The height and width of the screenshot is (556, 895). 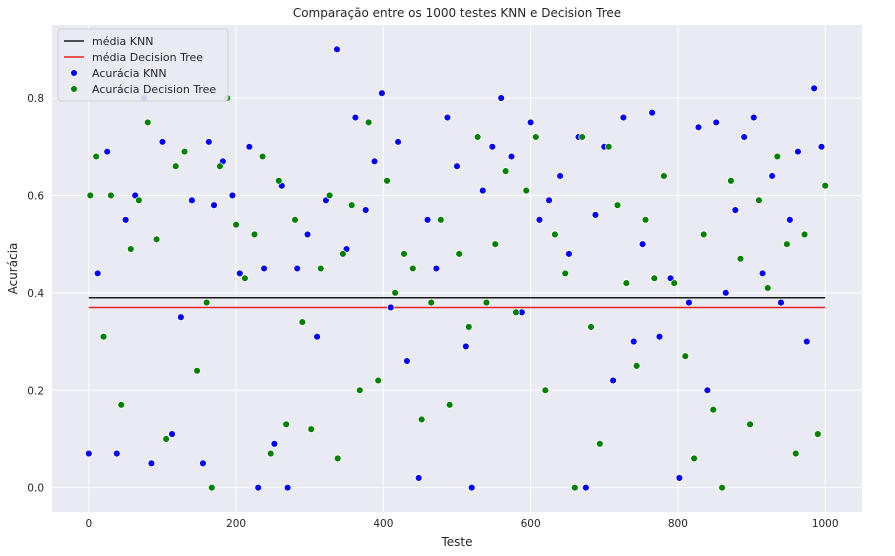 I want to click on x-tick-label: 600, so click(x=531, y=524).